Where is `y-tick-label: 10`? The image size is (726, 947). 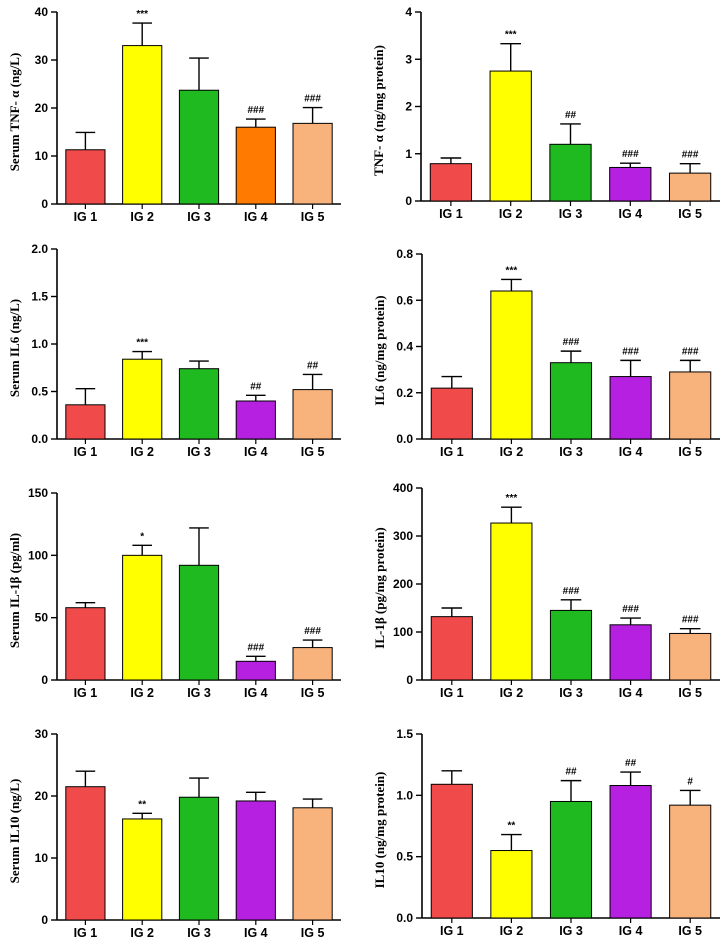
y-tick-label: 10 is located at coordinates (42, 156).